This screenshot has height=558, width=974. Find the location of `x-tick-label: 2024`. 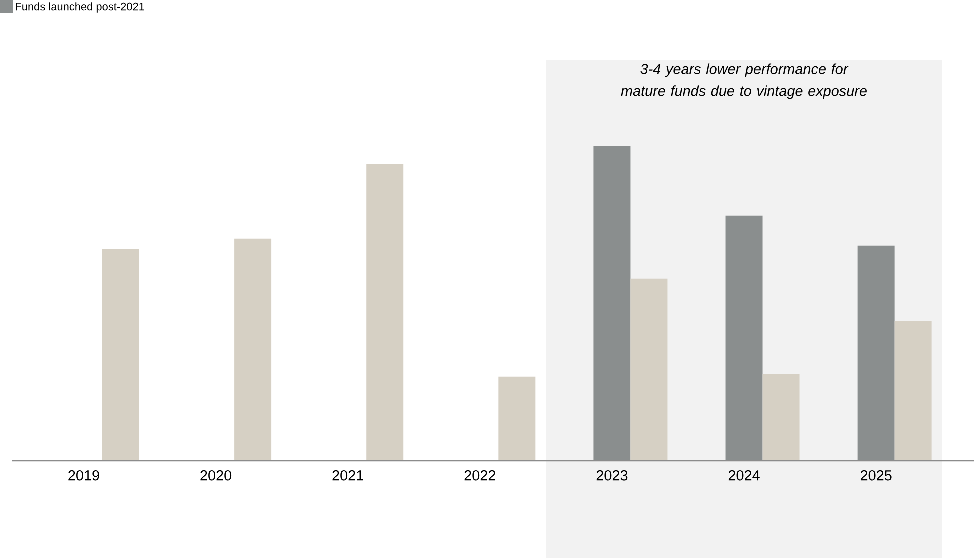

x-tick-label: 2024 is located at coordinates (744, 475).